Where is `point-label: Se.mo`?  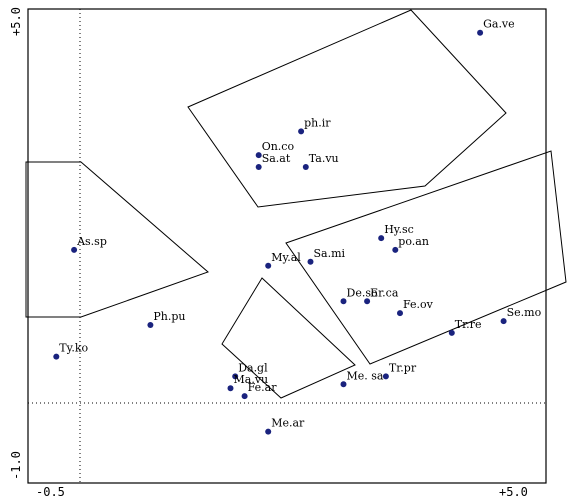 point-label: Se.mo is located at coordinates (524, 312).